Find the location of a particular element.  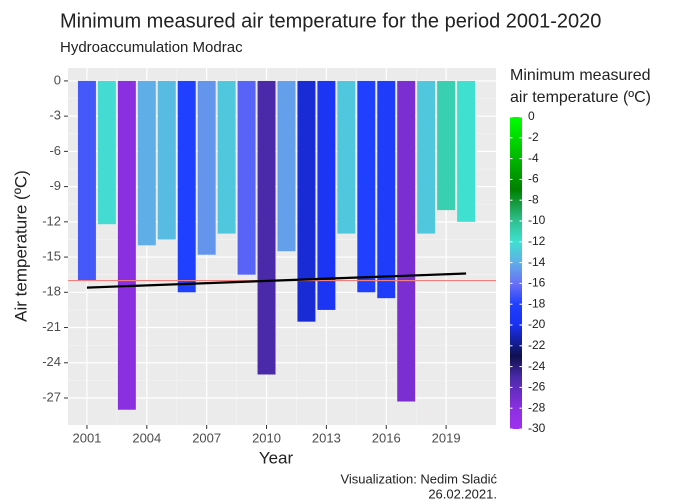

x-tick-label: 2004 is located at coordinates (146, 437).